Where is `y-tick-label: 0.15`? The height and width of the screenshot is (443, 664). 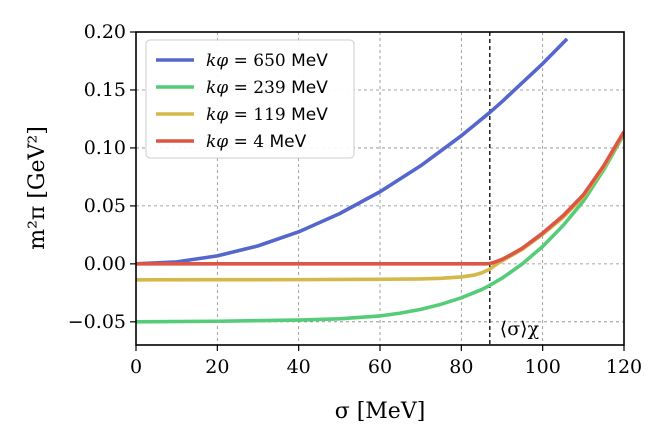 y-tick-label: 0.15 is located at coordinates (105, 90).